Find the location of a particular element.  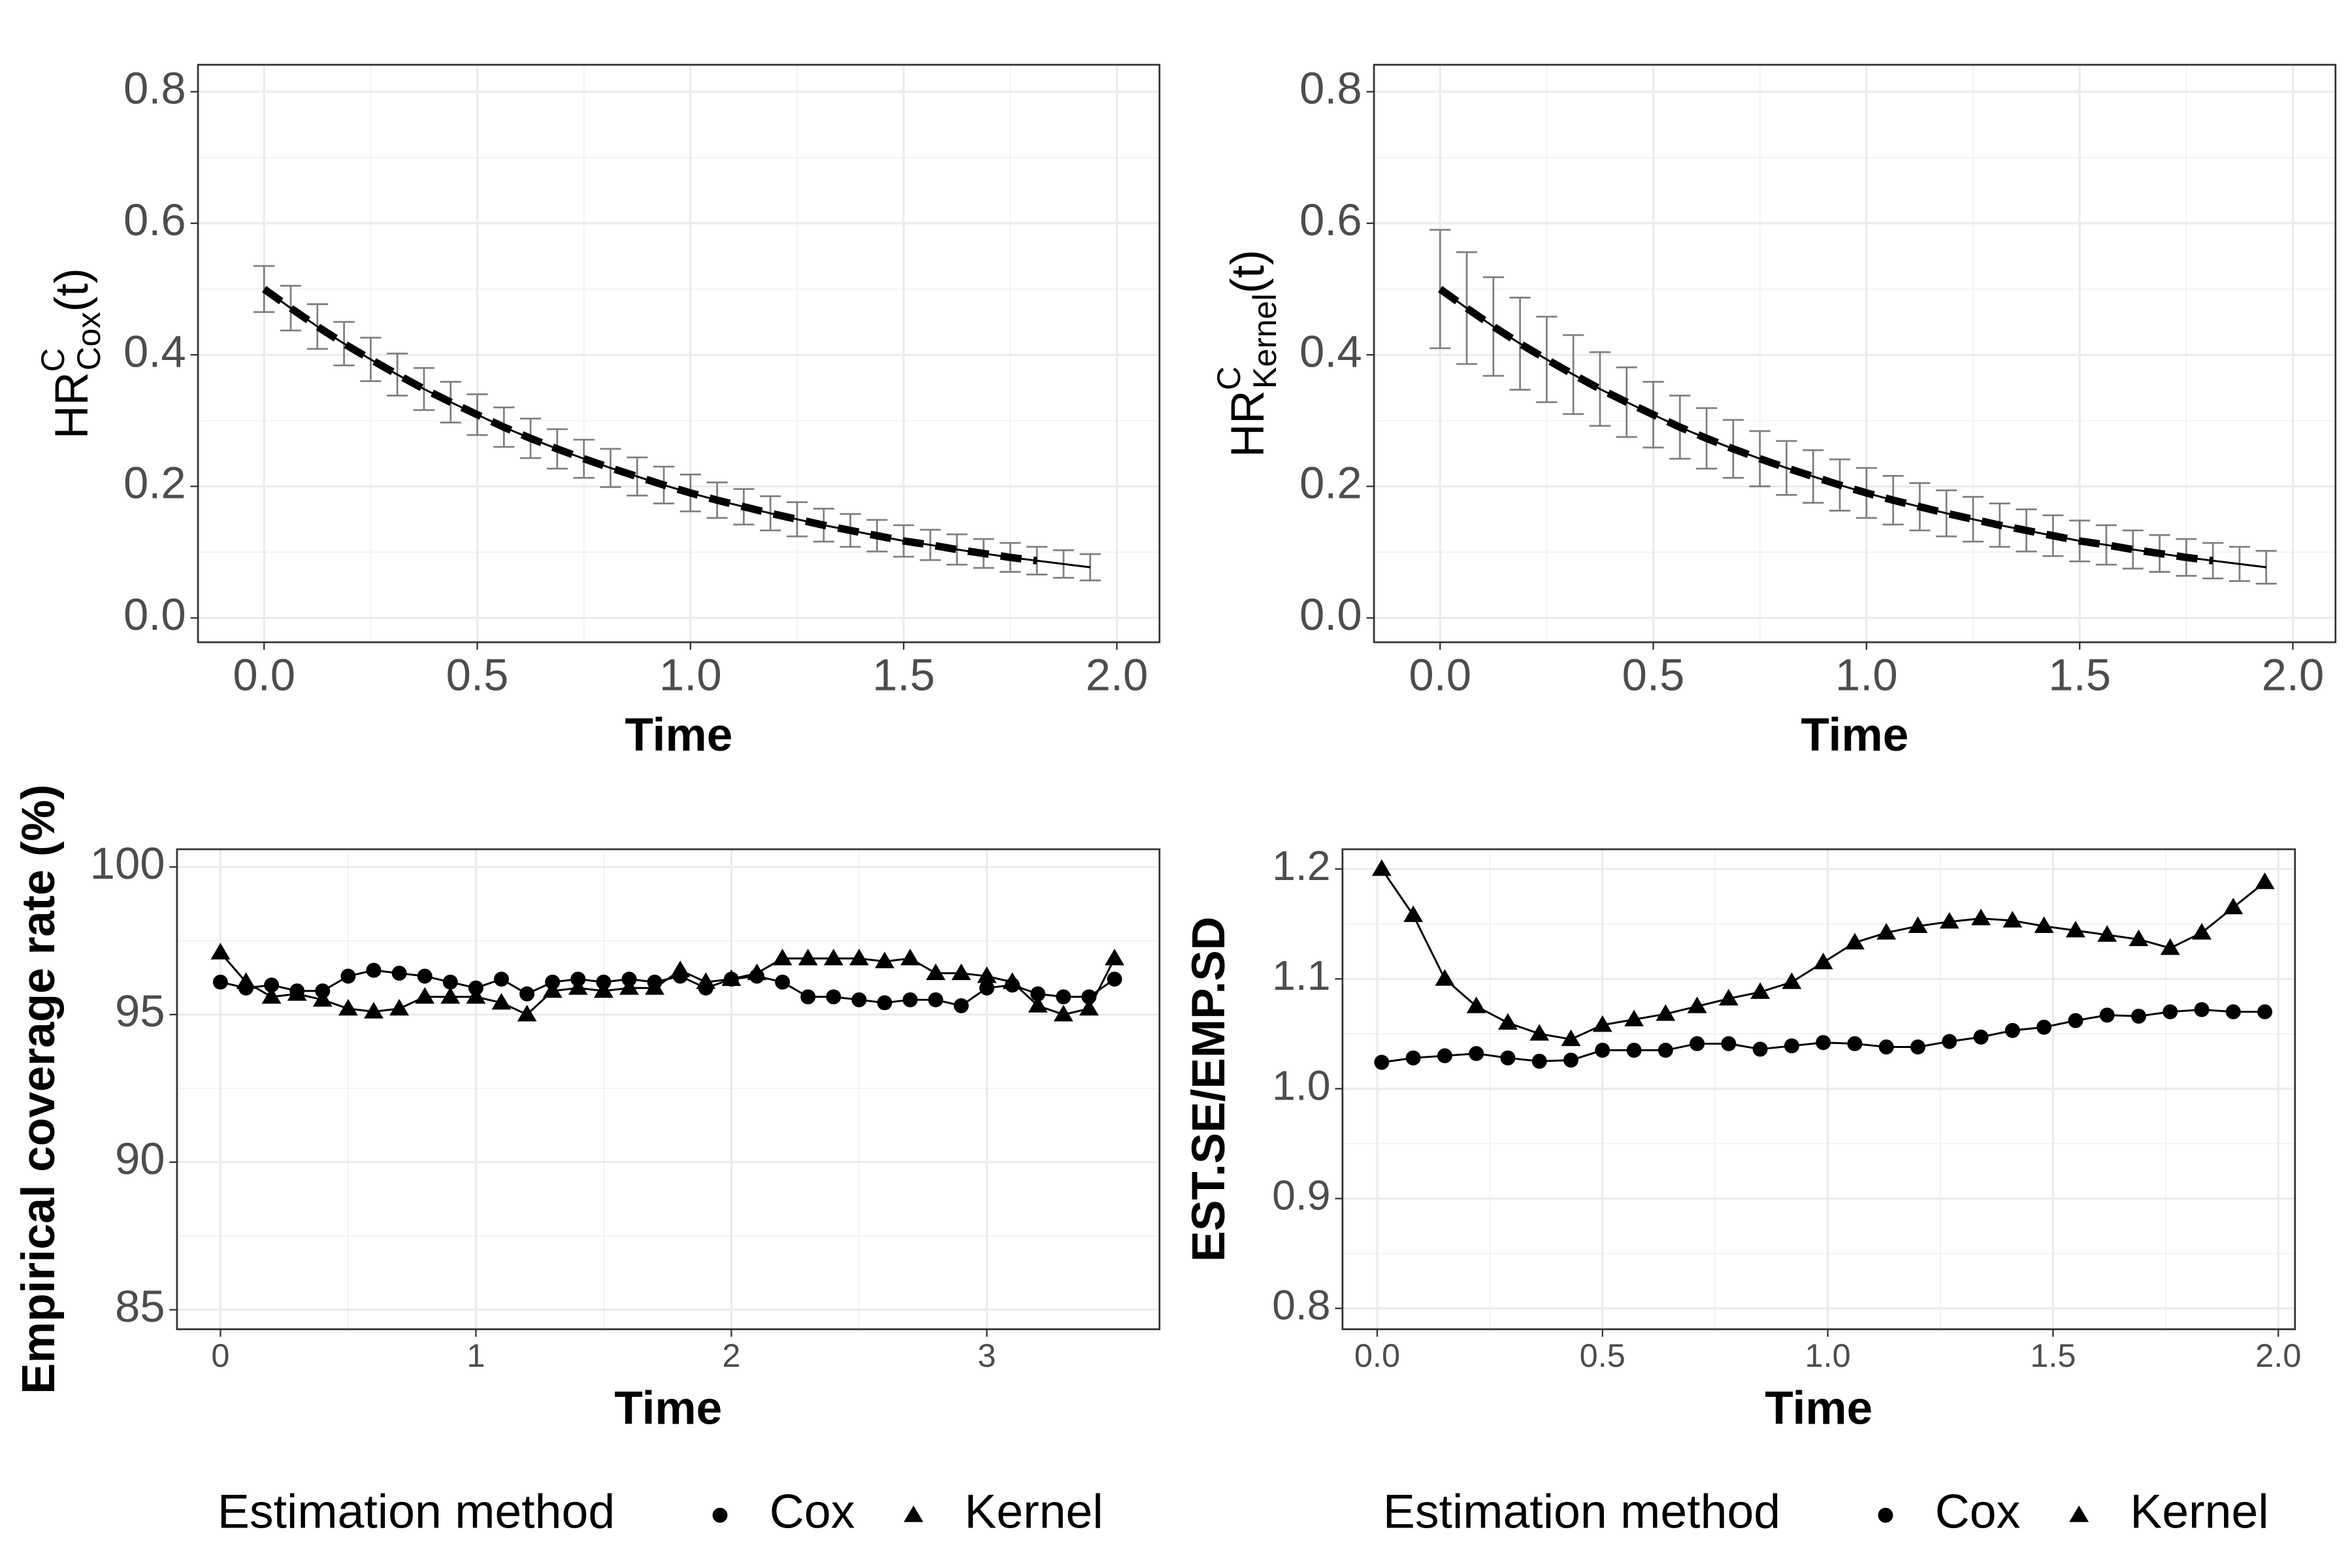

y-tick-label: 0.9 is located at coordinates (1301, 1194).